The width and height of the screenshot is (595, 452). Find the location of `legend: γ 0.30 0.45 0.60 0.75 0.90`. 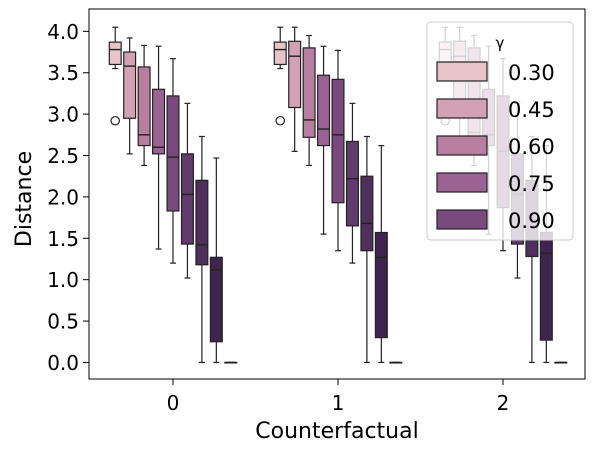

legend: γ 0.30 0.45 0.60 0.75 0.90 is located at coordinates (500, 131).